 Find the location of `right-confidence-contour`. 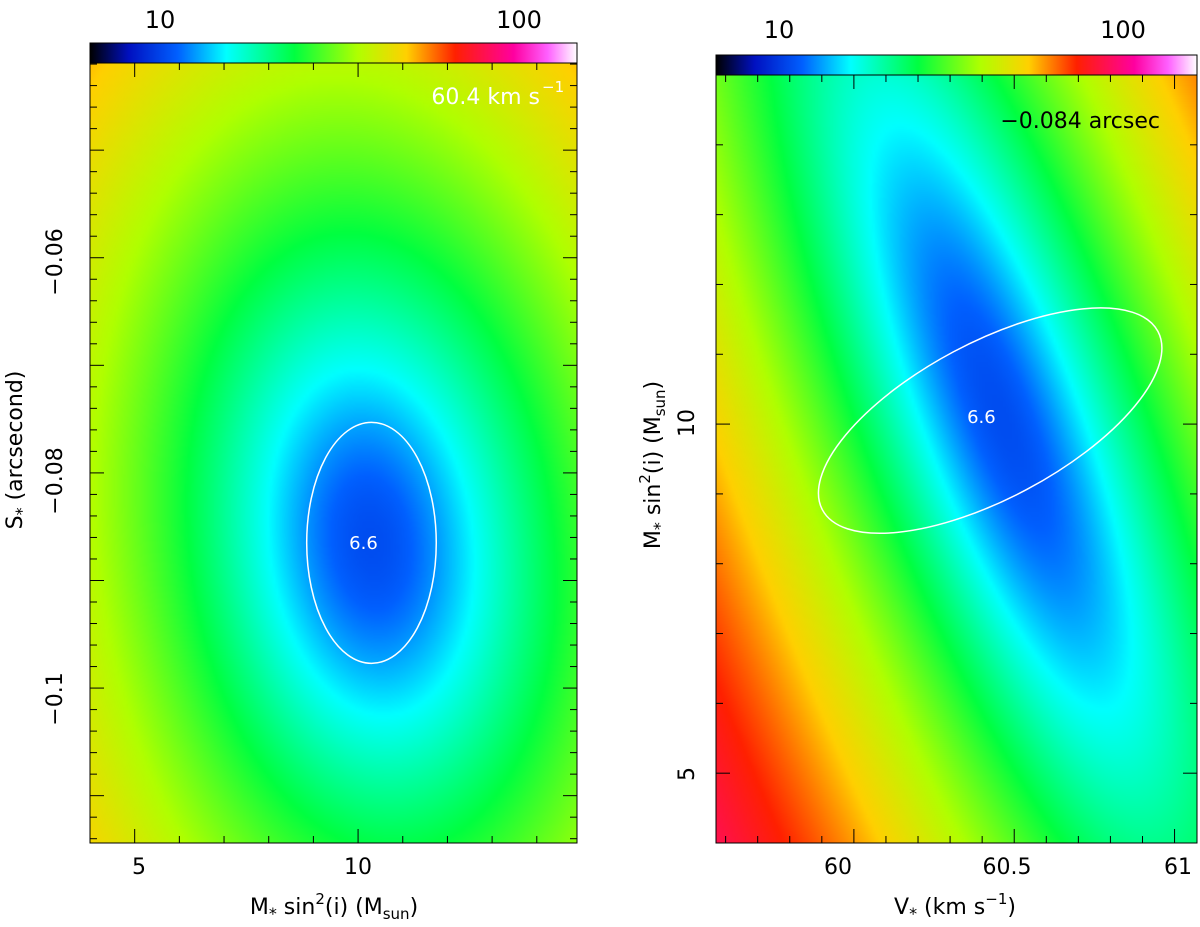

right-confidence-contour is located at coordinates (990, 421).